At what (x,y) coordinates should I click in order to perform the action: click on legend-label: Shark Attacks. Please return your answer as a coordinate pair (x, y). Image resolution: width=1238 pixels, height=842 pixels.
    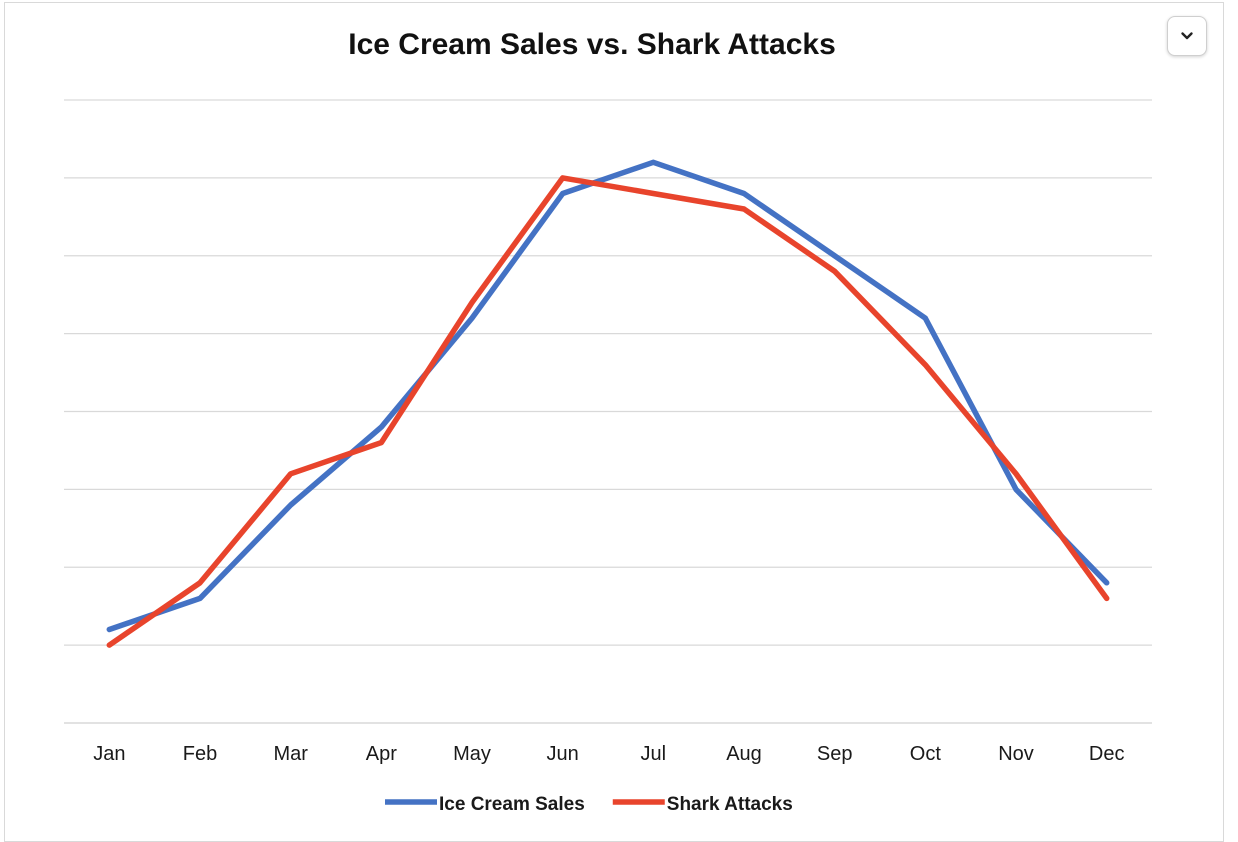
    Looking at the image, I should click on (730, 804).